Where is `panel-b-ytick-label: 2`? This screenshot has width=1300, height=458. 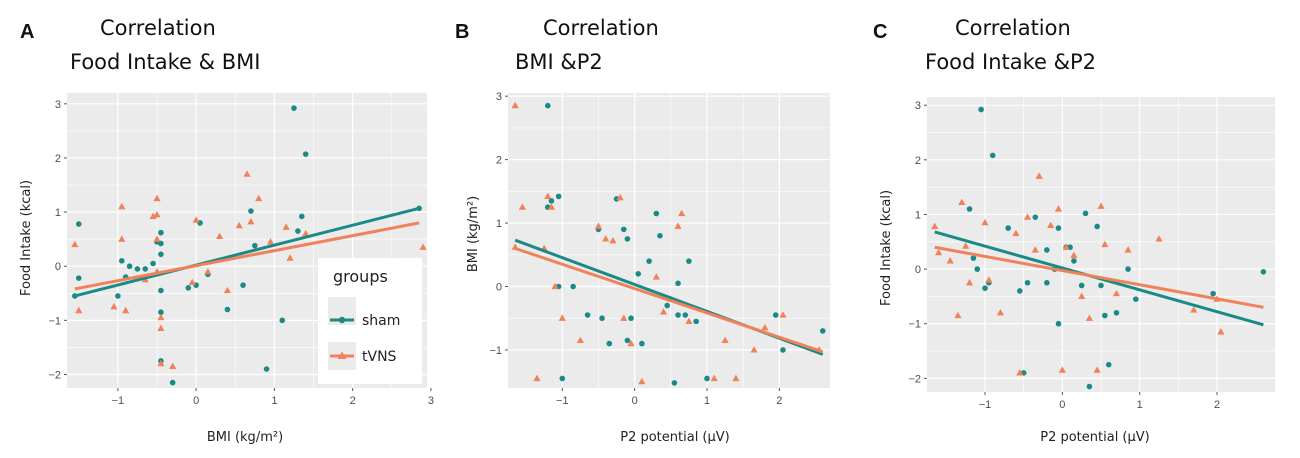 panel-b-ytick-label: 2 is located at coordinates (499, 161).